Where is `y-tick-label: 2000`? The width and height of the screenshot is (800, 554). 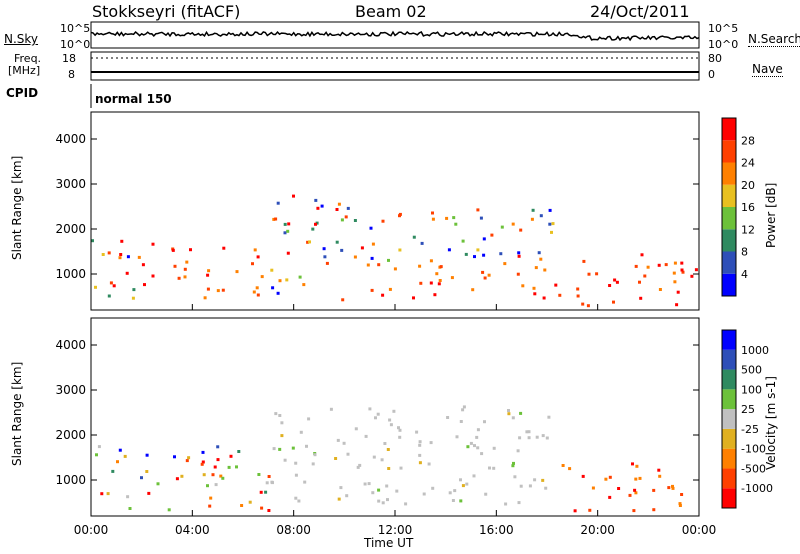 y-tick-label: 2000 is located at coordinates (70, 435).